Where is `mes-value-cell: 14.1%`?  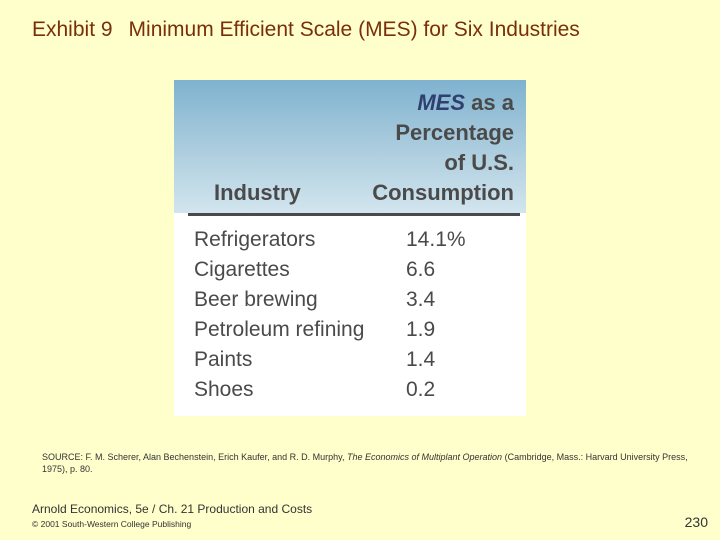 mes-value-cell: 14.1% is located at coordinates (436, 239).